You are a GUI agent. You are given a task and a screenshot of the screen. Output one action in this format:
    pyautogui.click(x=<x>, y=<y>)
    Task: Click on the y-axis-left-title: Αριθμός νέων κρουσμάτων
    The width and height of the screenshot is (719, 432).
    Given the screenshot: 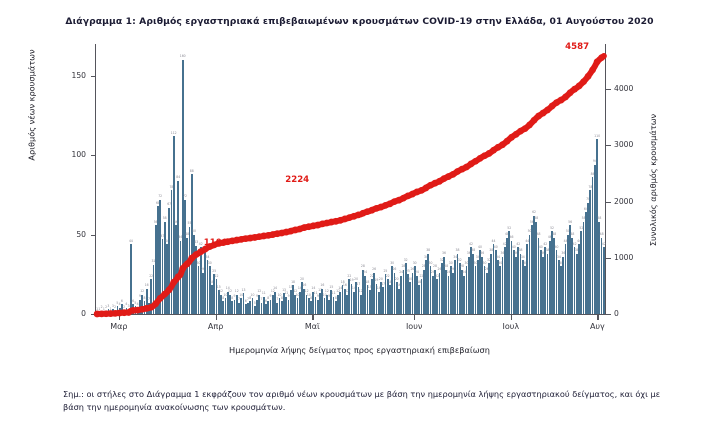 What is the action you would take?
    pyautogui.click(x=31, y=105)
    